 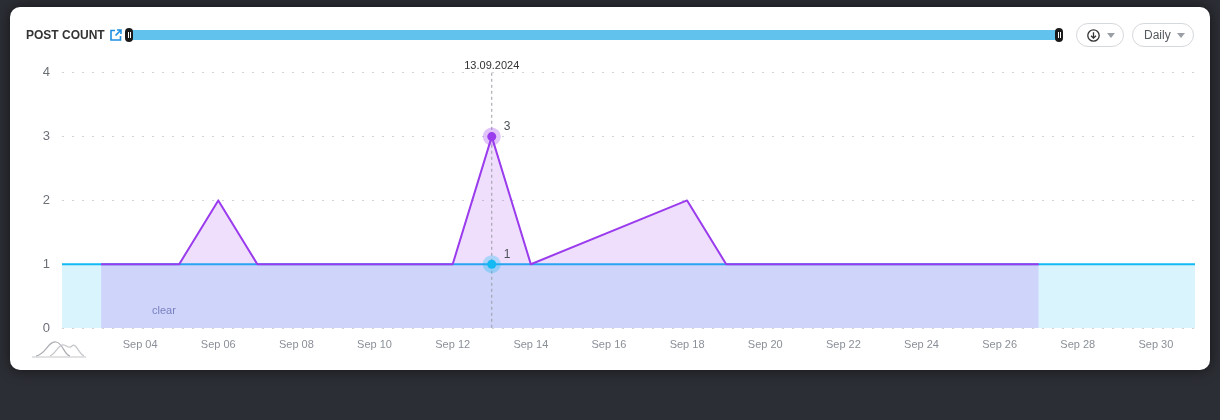 I want to click on text: Daily, so click(x=1157, y=35).